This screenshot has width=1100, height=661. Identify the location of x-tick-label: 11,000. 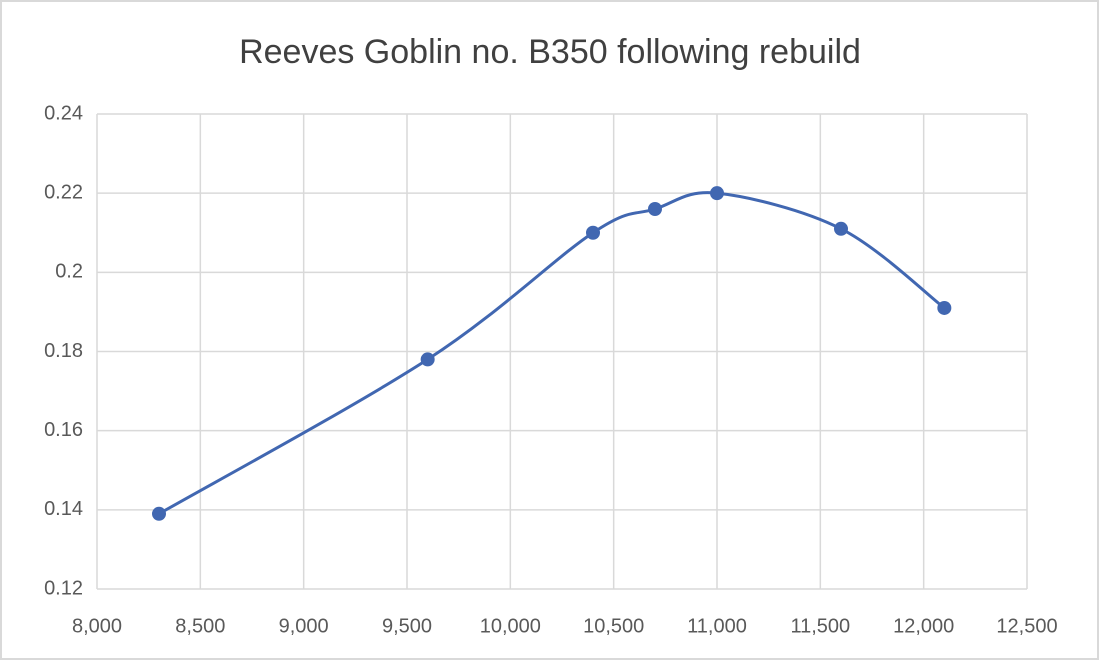
(717, 626).